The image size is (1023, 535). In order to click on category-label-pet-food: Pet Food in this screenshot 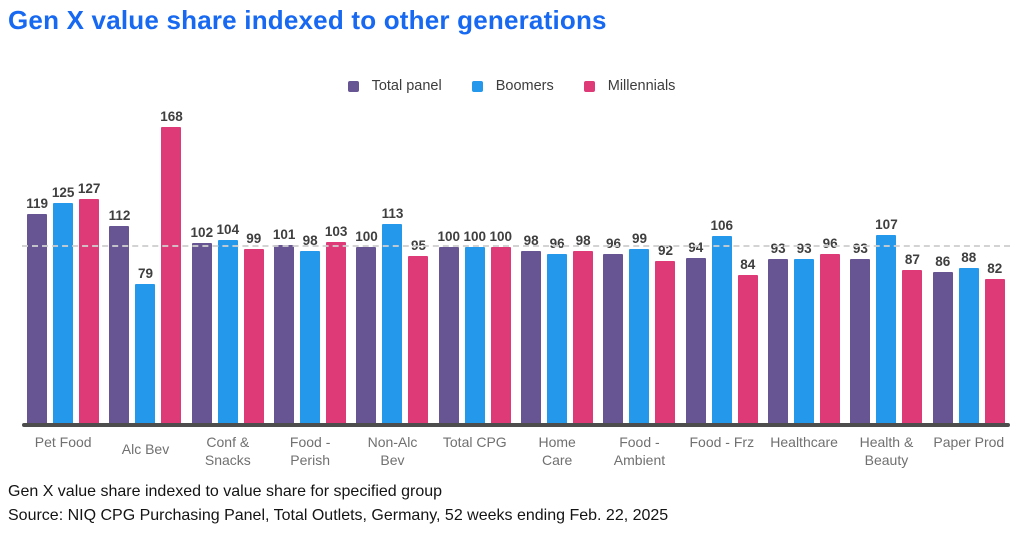, I will do `click(63, 442)`.